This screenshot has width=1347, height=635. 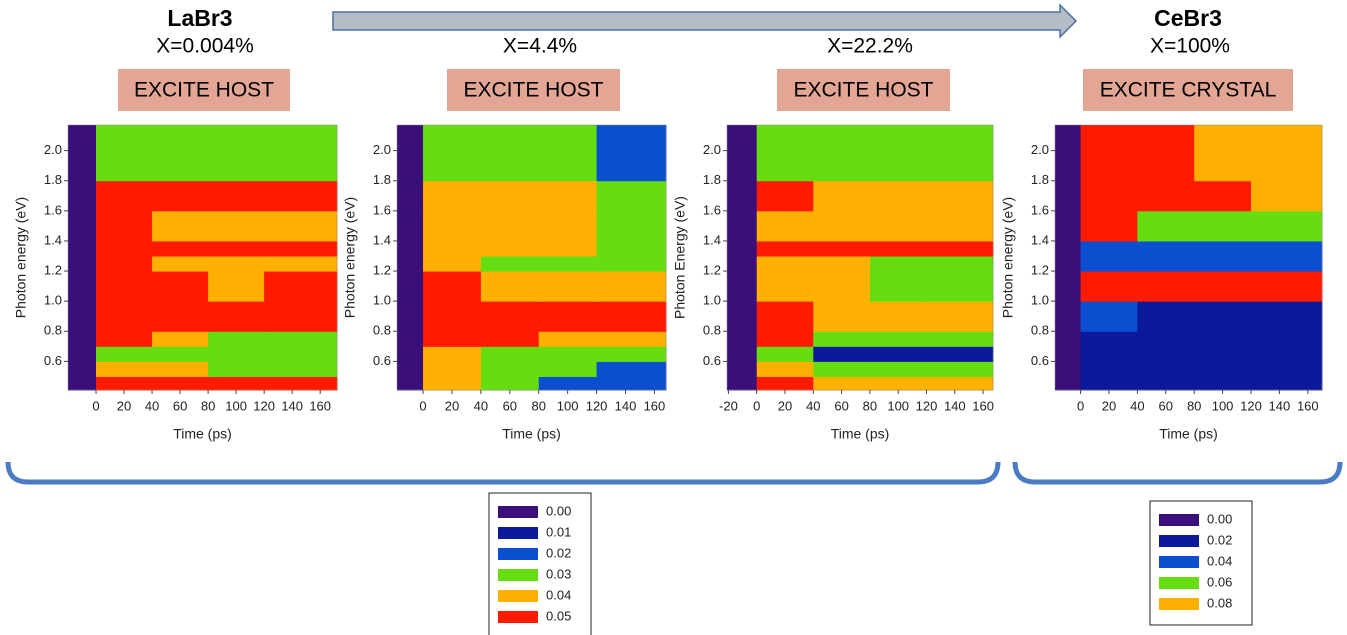 What do you see at coordinates (382, 179) in the screenshot?
I see `y-tick-label: 1.8` at bounding box center [382, 179].